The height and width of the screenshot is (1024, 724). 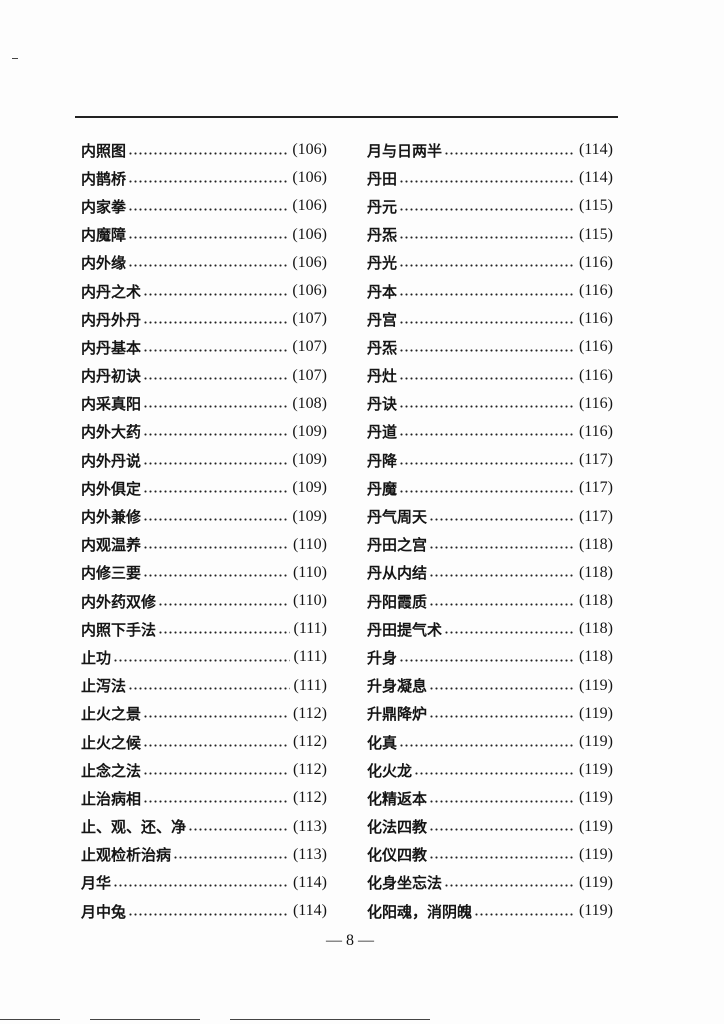 I want to click on index-entry: 内家拳 (106), so click(x=204, y=206).